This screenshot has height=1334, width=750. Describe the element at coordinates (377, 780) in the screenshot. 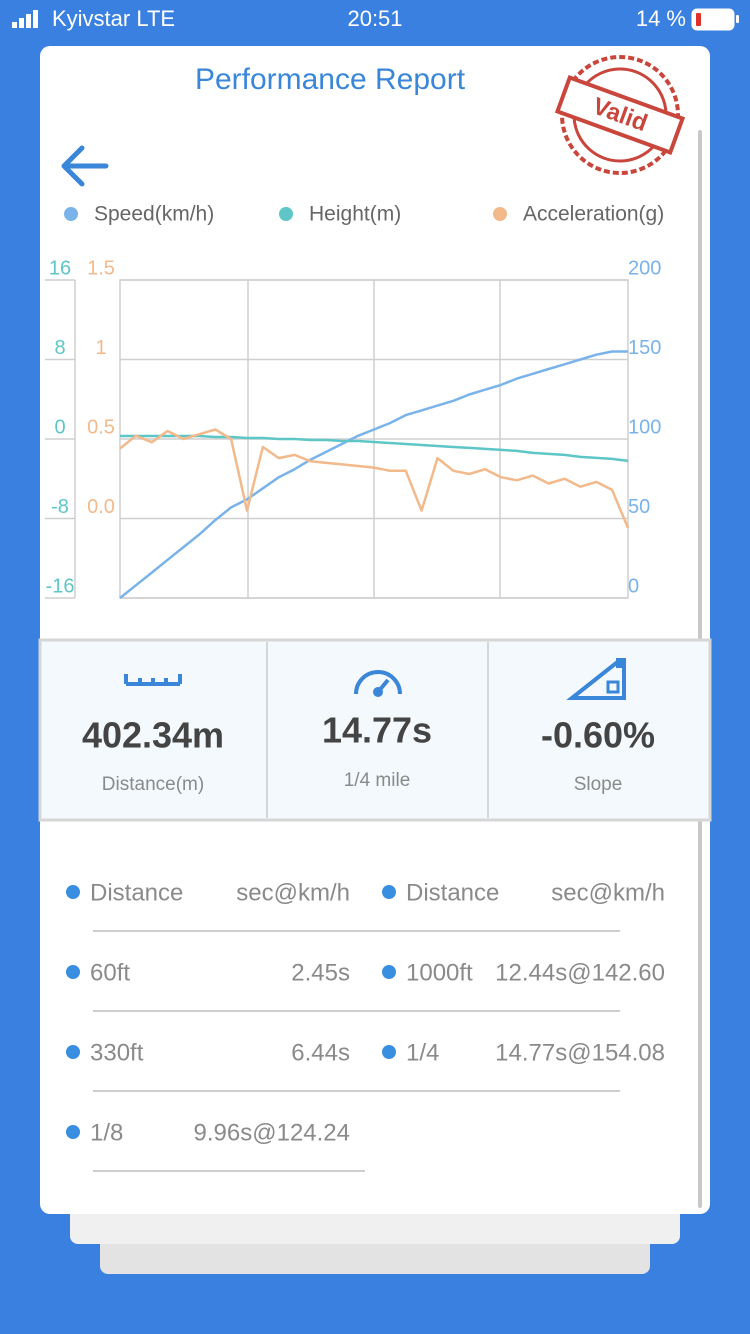

I see `stat-label: 1/4 mile` at that location.